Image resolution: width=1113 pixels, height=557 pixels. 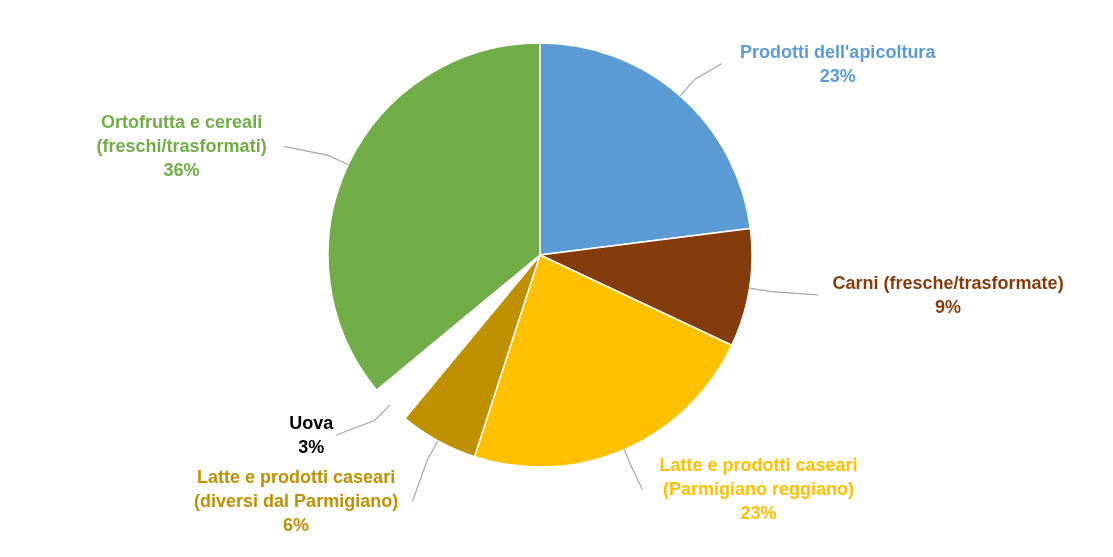 I want to click on slice-label: Latte e prodotti caseari (diversi dal Parmigiano), so click(x=296, y=489).